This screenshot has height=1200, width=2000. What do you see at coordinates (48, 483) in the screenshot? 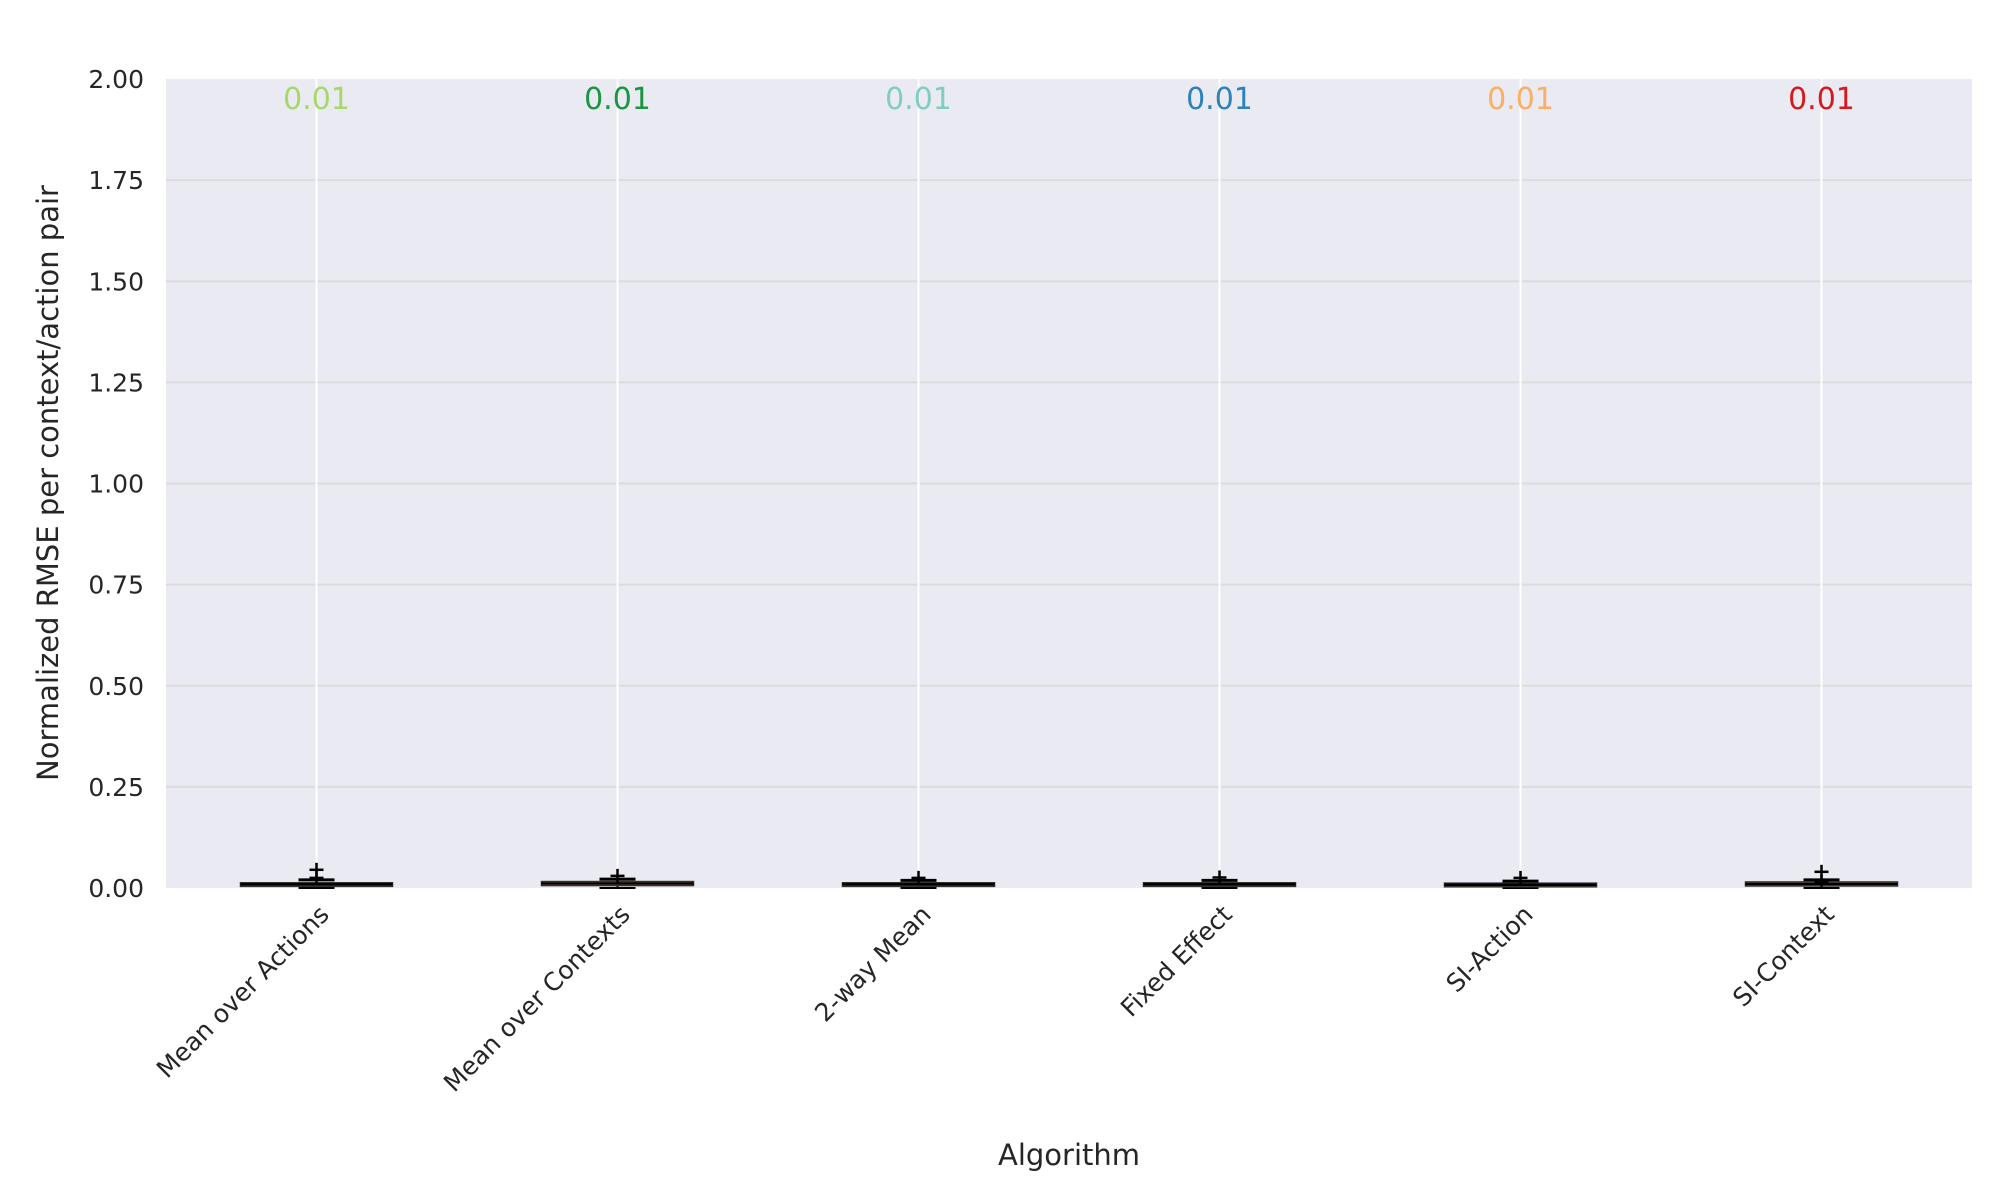
I see `y-axis-title: Normalized RMSE per context/action pair` at bounding box center [48, 483].